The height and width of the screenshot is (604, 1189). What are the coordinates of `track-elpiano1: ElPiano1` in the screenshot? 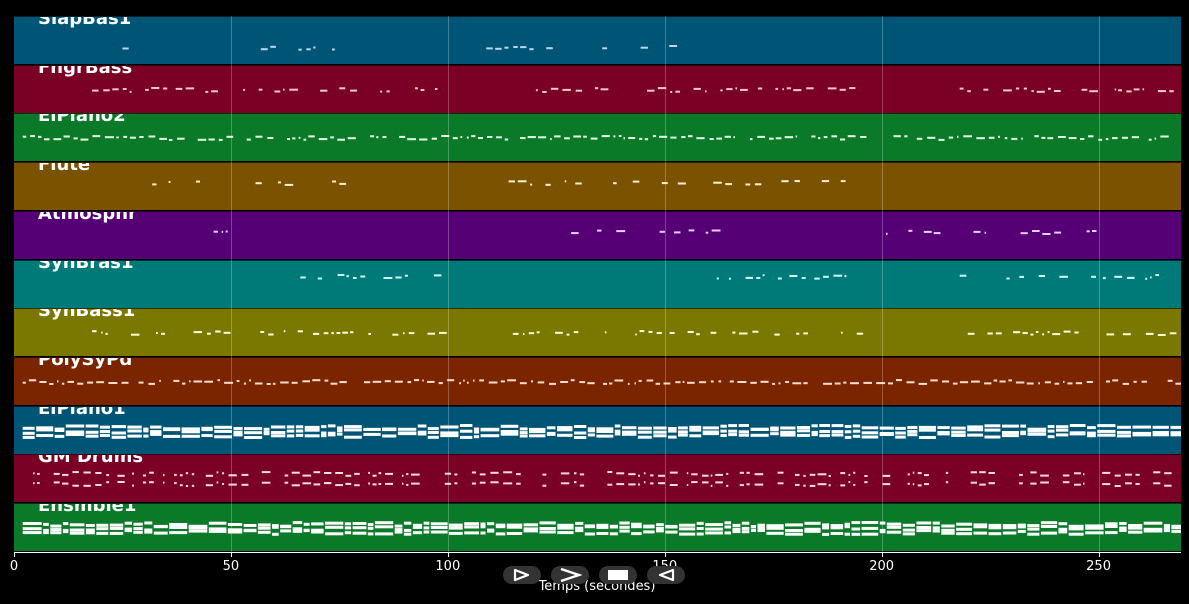 It's located at (597, 429).